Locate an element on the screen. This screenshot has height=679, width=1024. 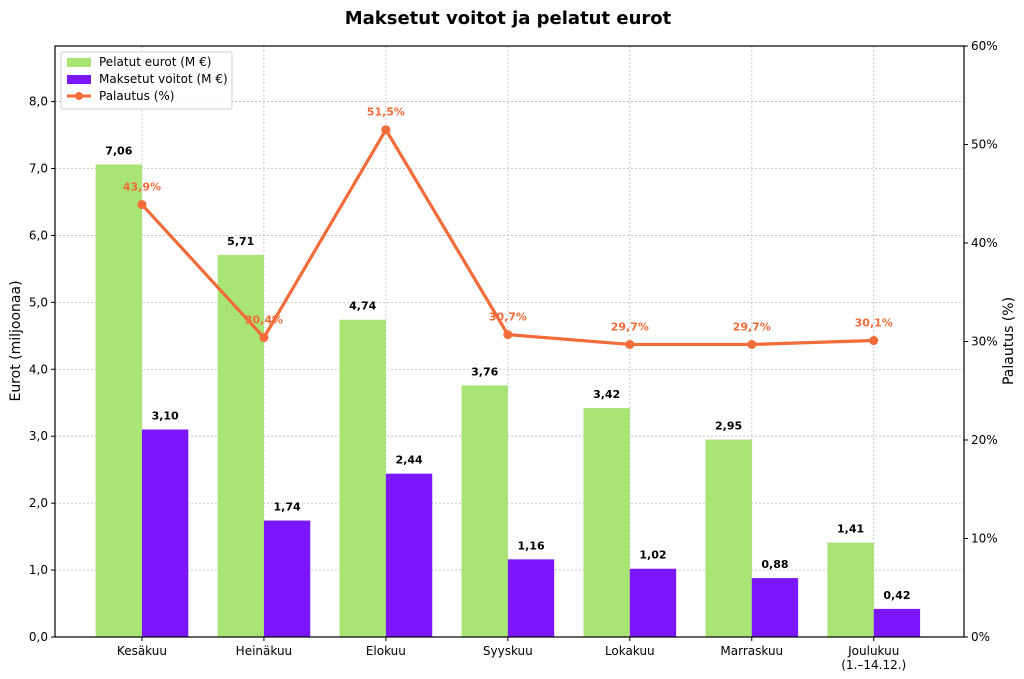
bar-value-label: 3,10 is located at coordinates (165, 416).